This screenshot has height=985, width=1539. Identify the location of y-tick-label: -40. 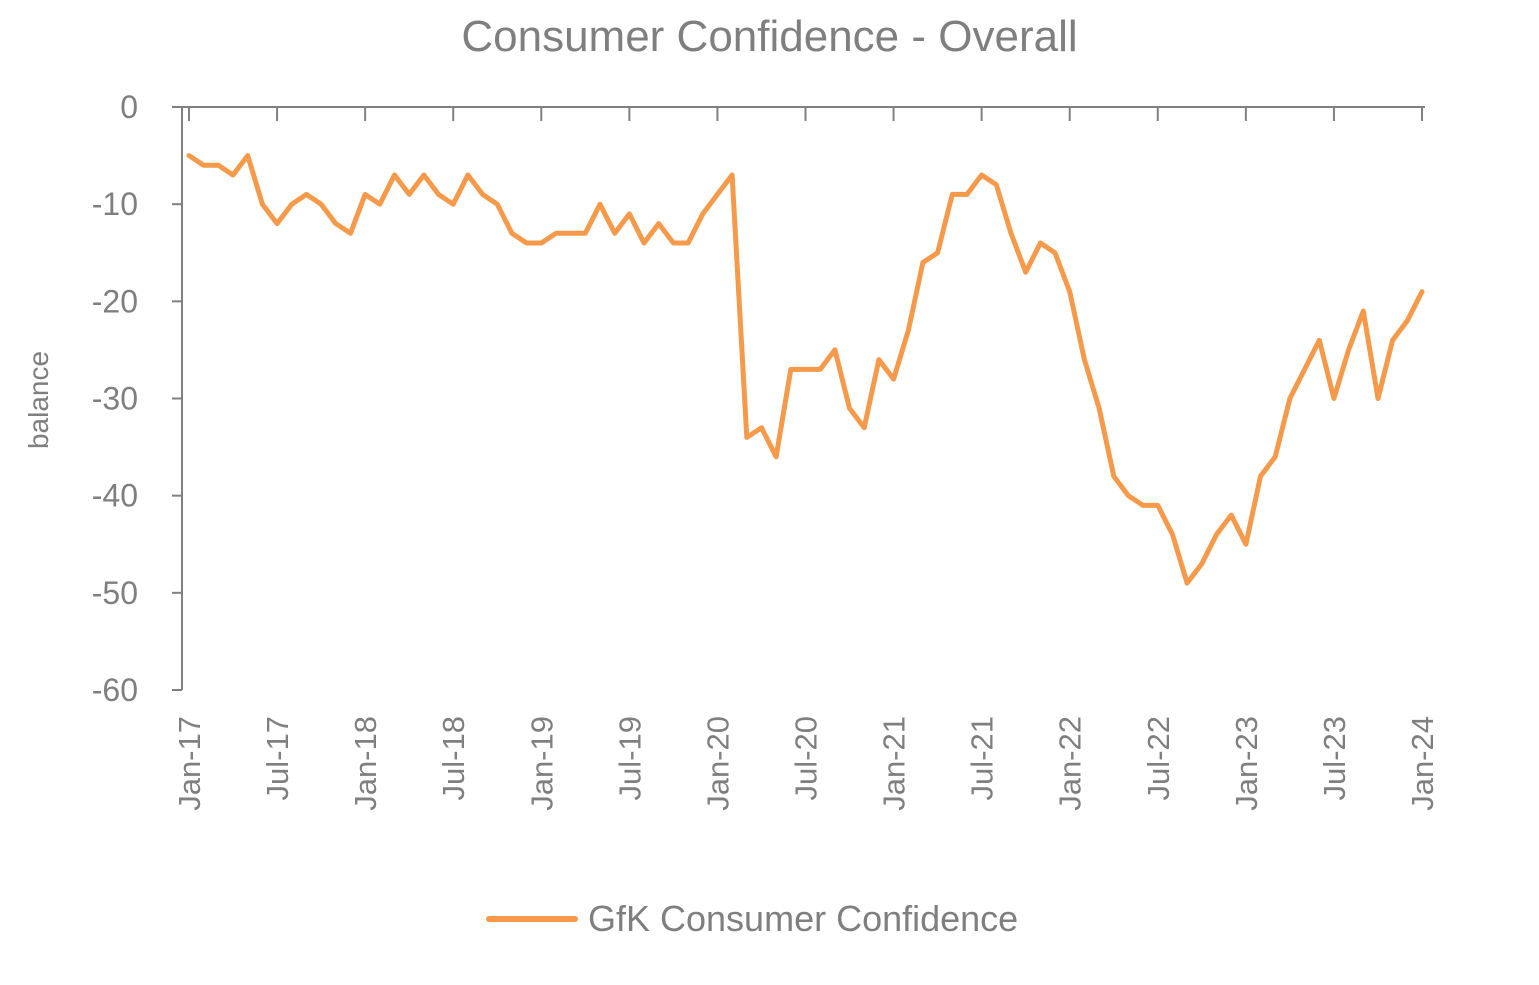
(115, 496).